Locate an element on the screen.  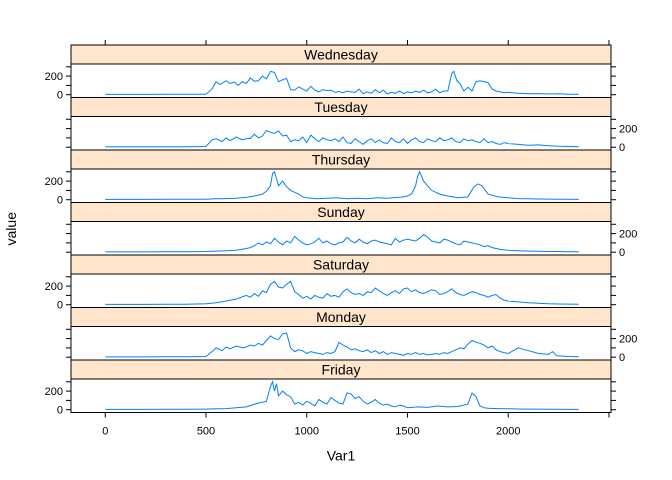
strip-label: Sunday is located at coordinates (340, 212).